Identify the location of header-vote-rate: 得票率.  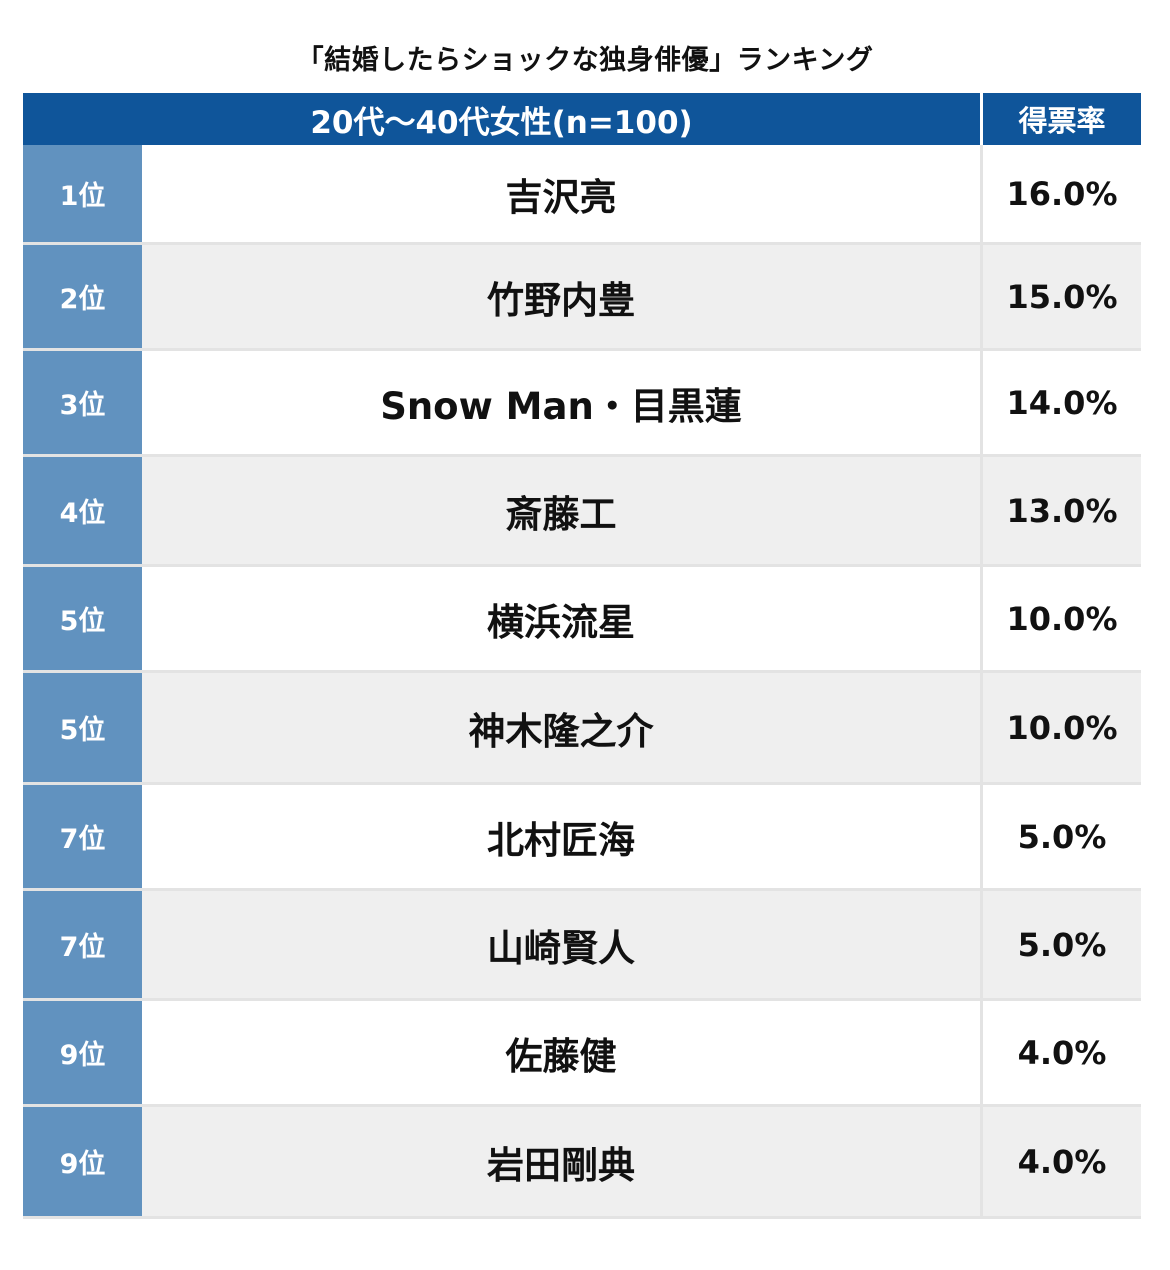
(1062, 121).